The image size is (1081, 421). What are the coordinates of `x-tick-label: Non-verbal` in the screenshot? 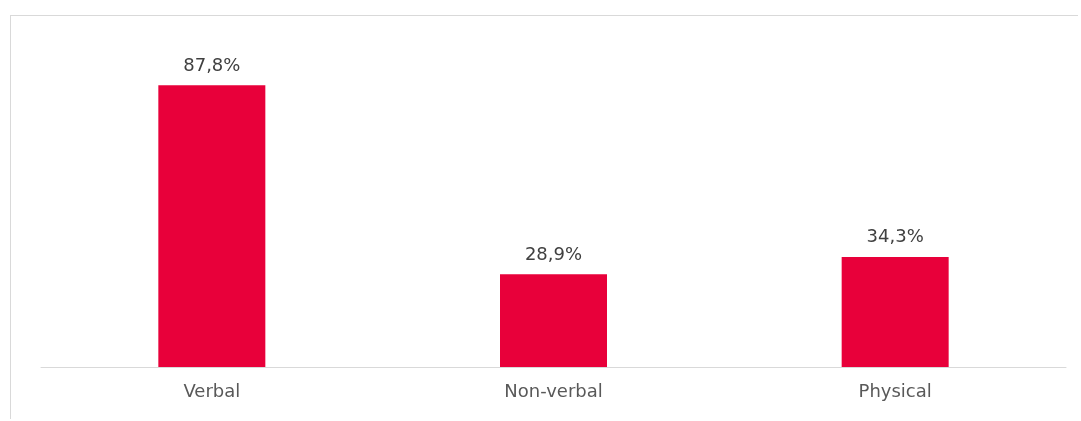 It's located at (553, 390).